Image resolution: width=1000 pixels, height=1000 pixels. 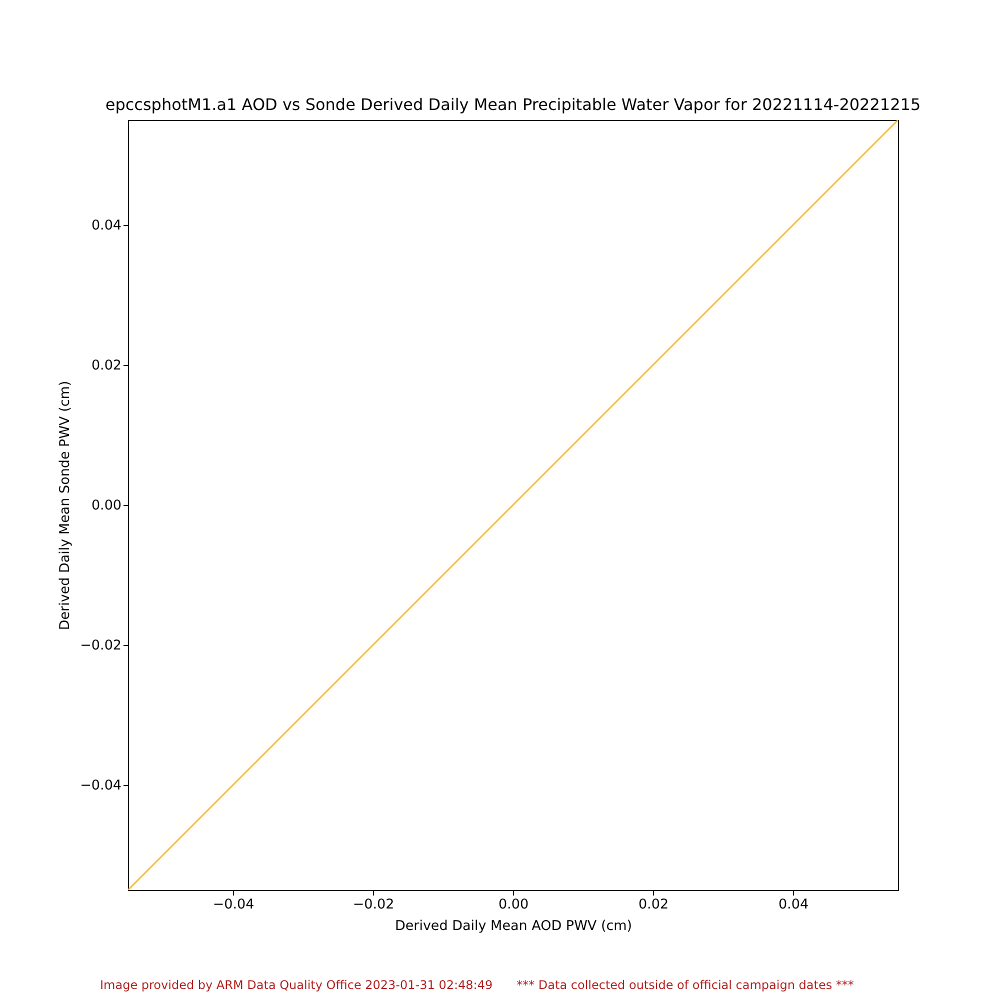 What do you see at coordinates (685, 985) in the screenshot?
I see `text: *** Data collected outside of official campaign dates ***` at bounding box center [685, 985].